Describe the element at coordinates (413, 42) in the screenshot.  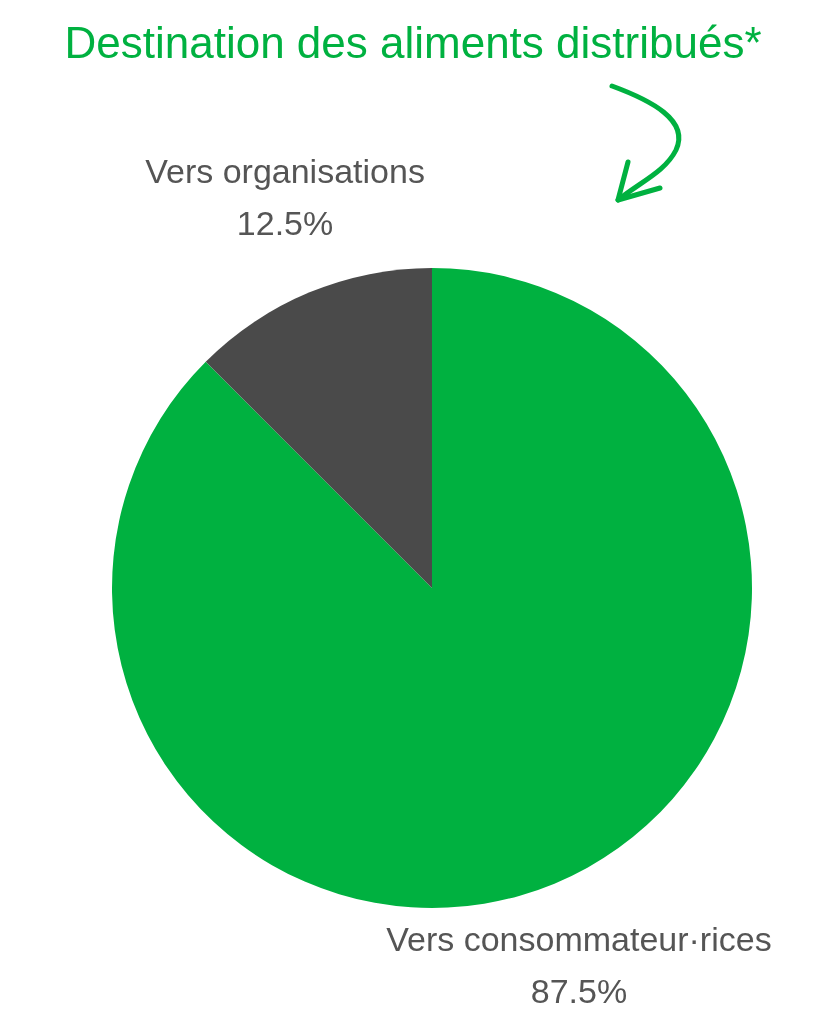
I see `chart-title: Destination des aliments distribués*` at that location.